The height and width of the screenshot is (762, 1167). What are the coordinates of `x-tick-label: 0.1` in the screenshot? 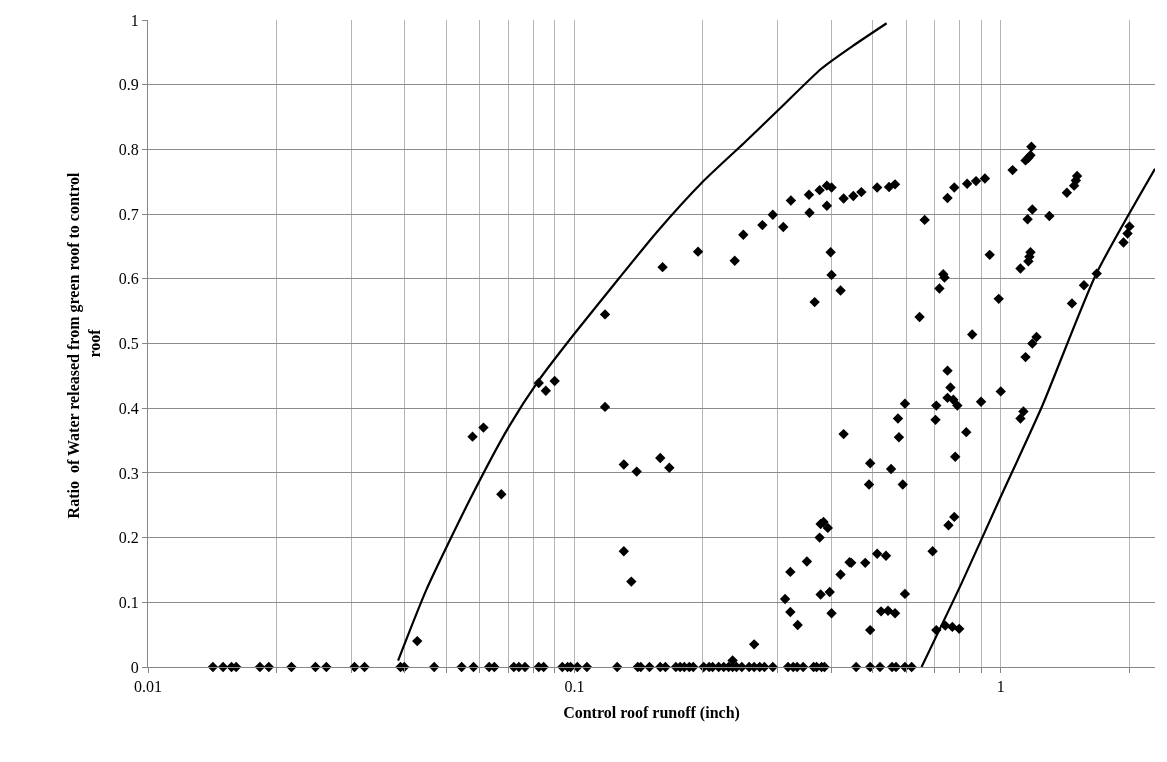 It's located at (574, 687).